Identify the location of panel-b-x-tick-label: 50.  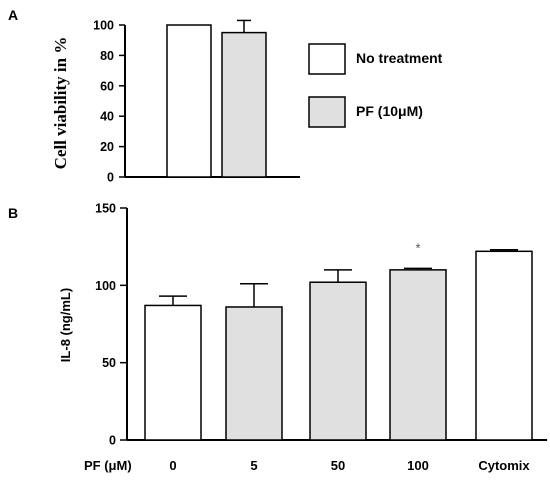
(338, 465).